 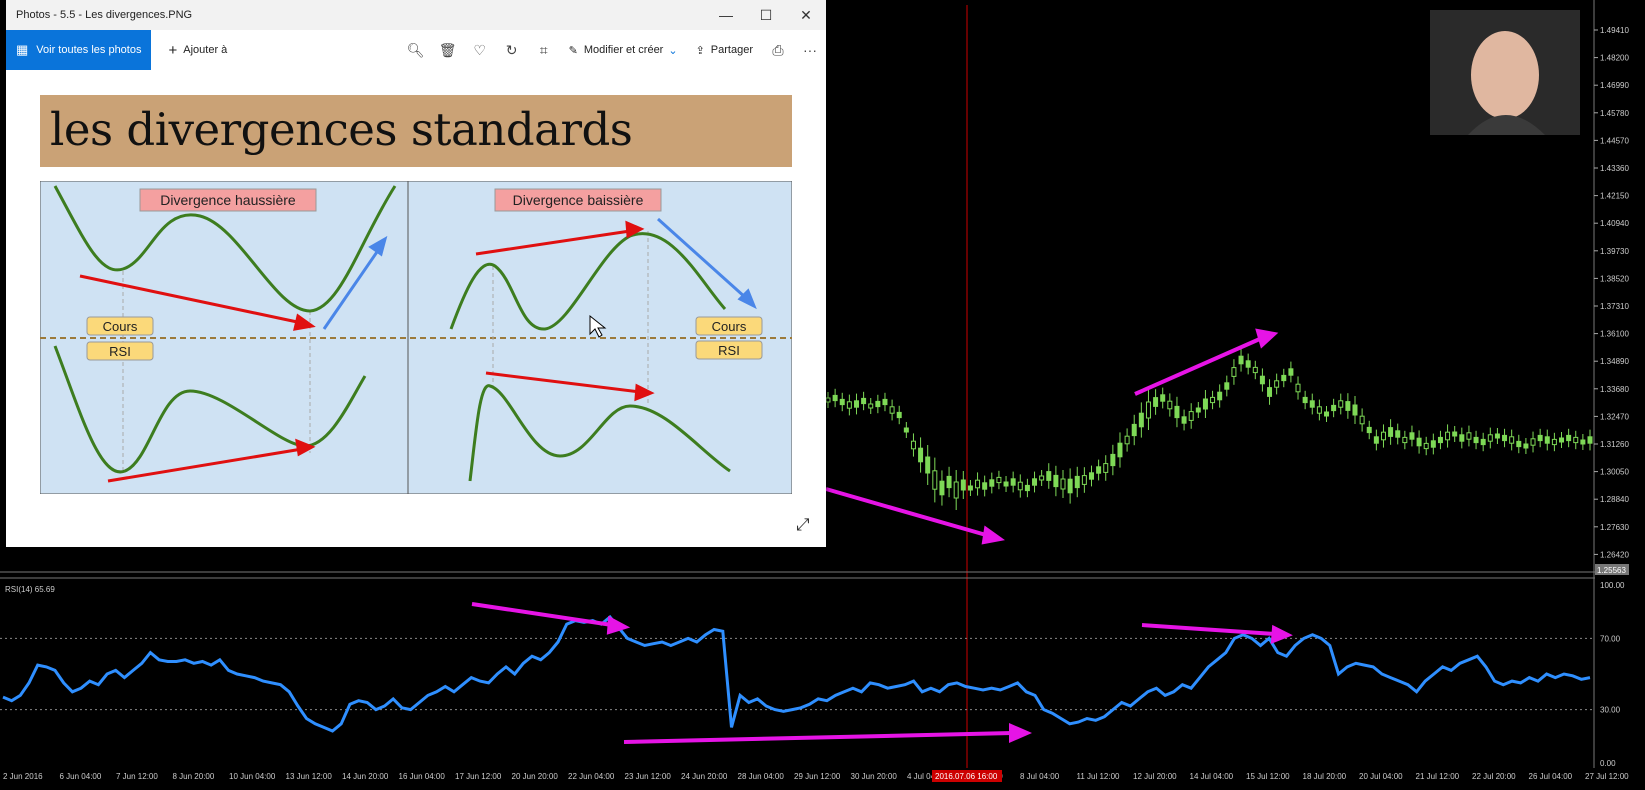 I want to click on price-tick-label: 1.39730, so click(x=1614, y=251).